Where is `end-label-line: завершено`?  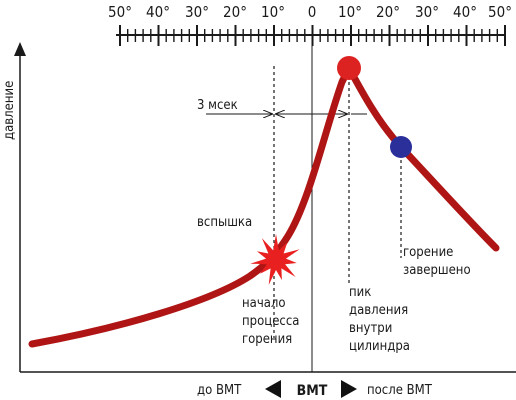 end-label-line: завершено is located at coordinates (437, 270).